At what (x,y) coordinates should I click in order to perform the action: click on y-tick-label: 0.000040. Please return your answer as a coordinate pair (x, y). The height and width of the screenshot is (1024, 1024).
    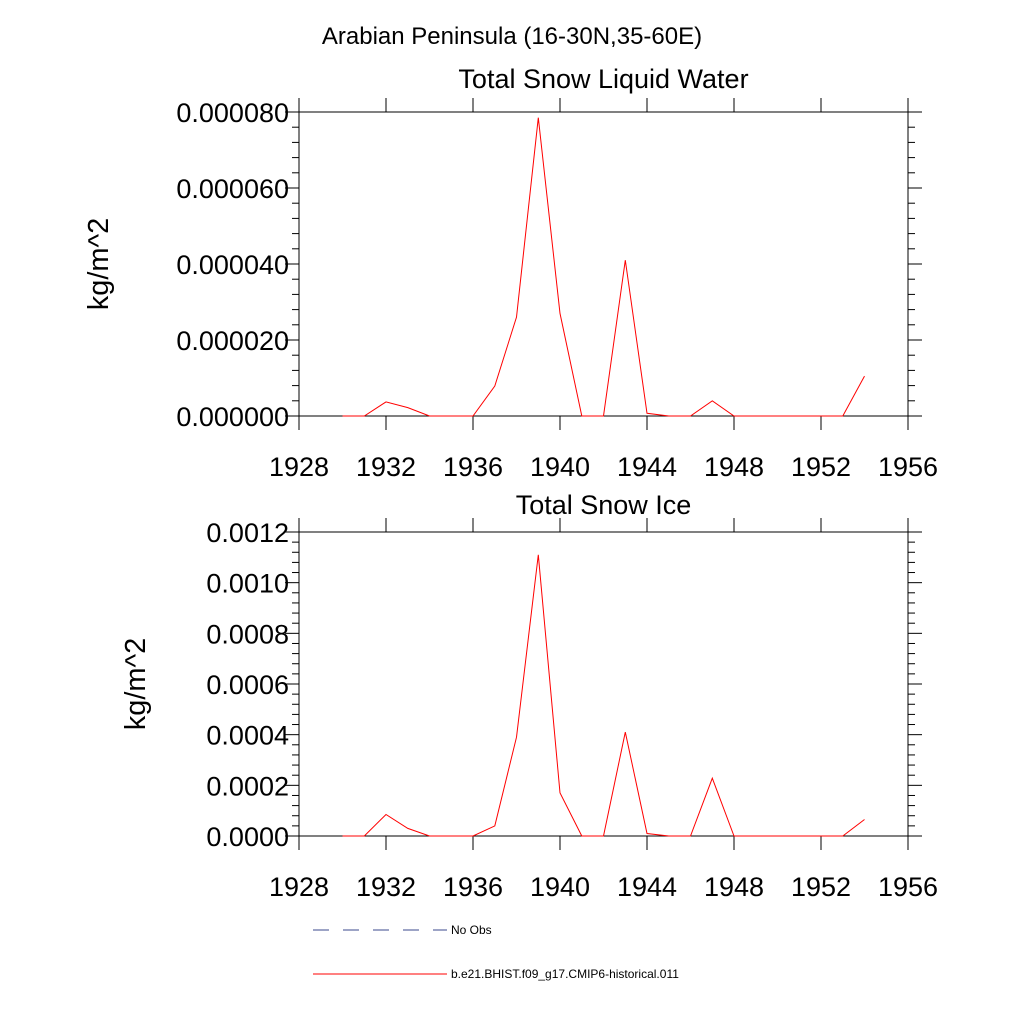
    Looking at the image, I should click on (232, 265).